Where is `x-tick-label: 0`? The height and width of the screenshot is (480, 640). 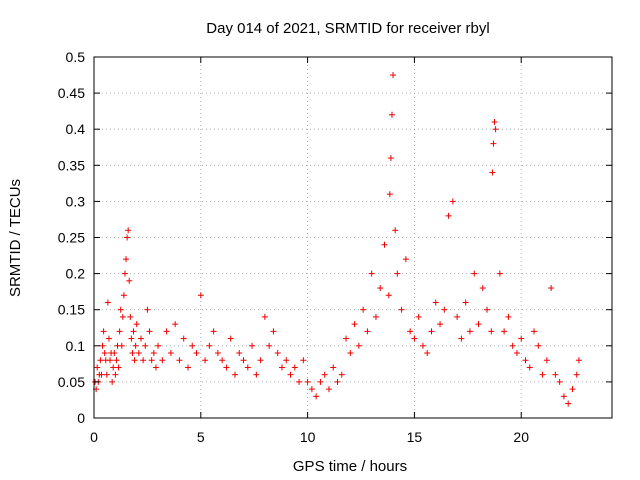
x-tick-label: 0 is located at coordinates (94, 437).